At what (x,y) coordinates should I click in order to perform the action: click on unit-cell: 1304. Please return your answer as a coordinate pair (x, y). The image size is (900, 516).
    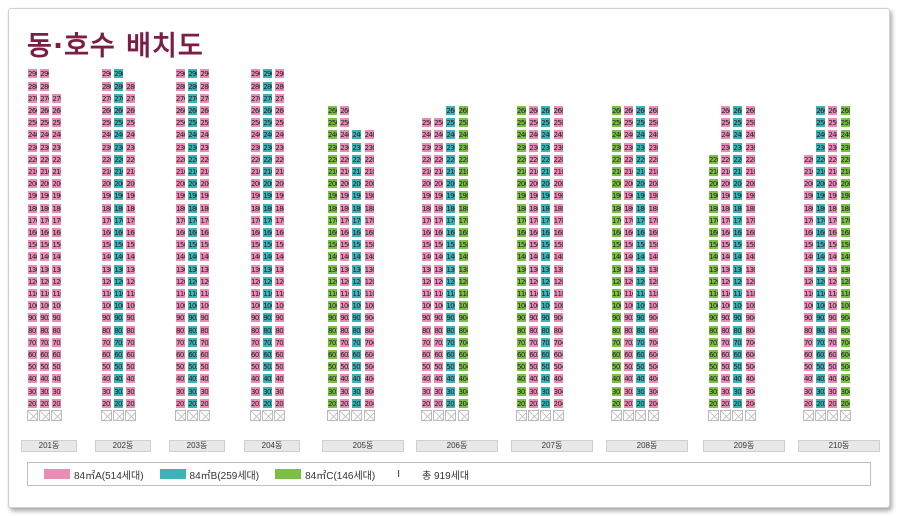
    Looking at the image, I should click on (750, 269).